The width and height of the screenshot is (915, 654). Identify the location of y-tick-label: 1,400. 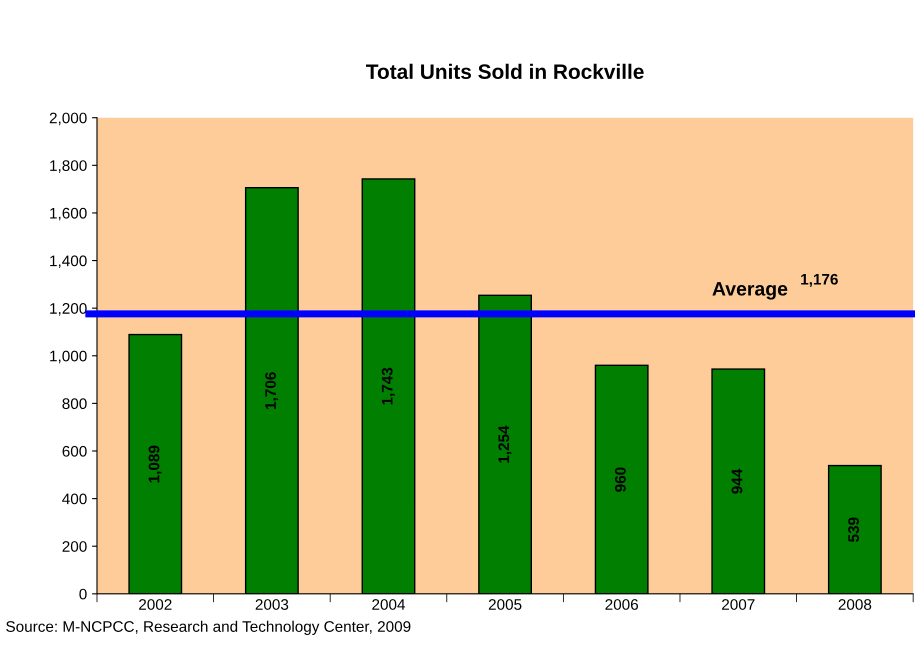
(68, 261).